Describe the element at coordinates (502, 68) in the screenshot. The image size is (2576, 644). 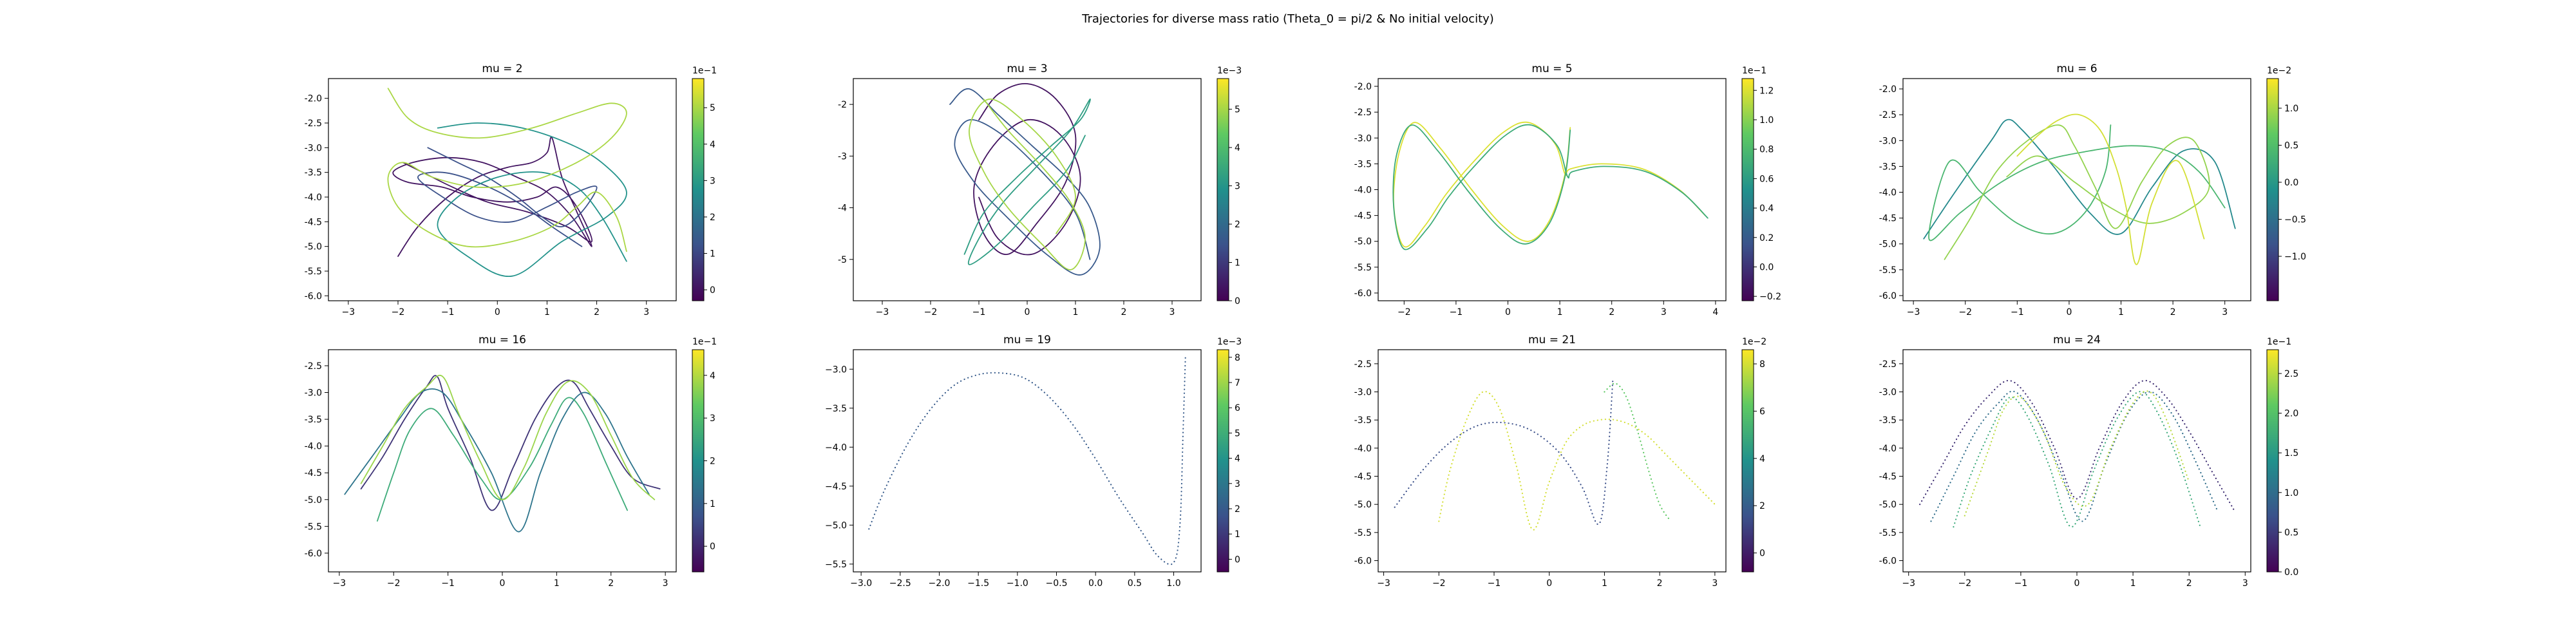
I see `subplot-title: mu = 2` at that location.